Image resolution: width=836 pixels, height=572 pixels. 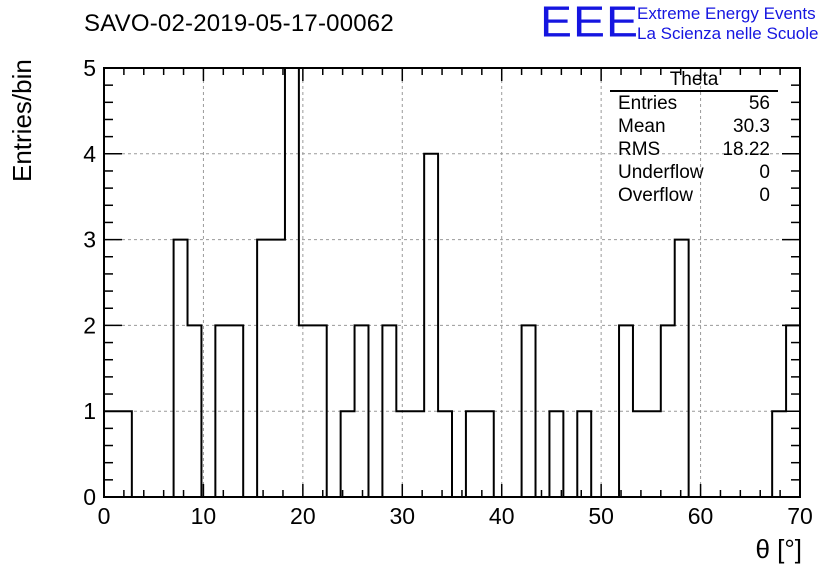 I want to click on y-tick-label: 5, so click(x=89, y=68).